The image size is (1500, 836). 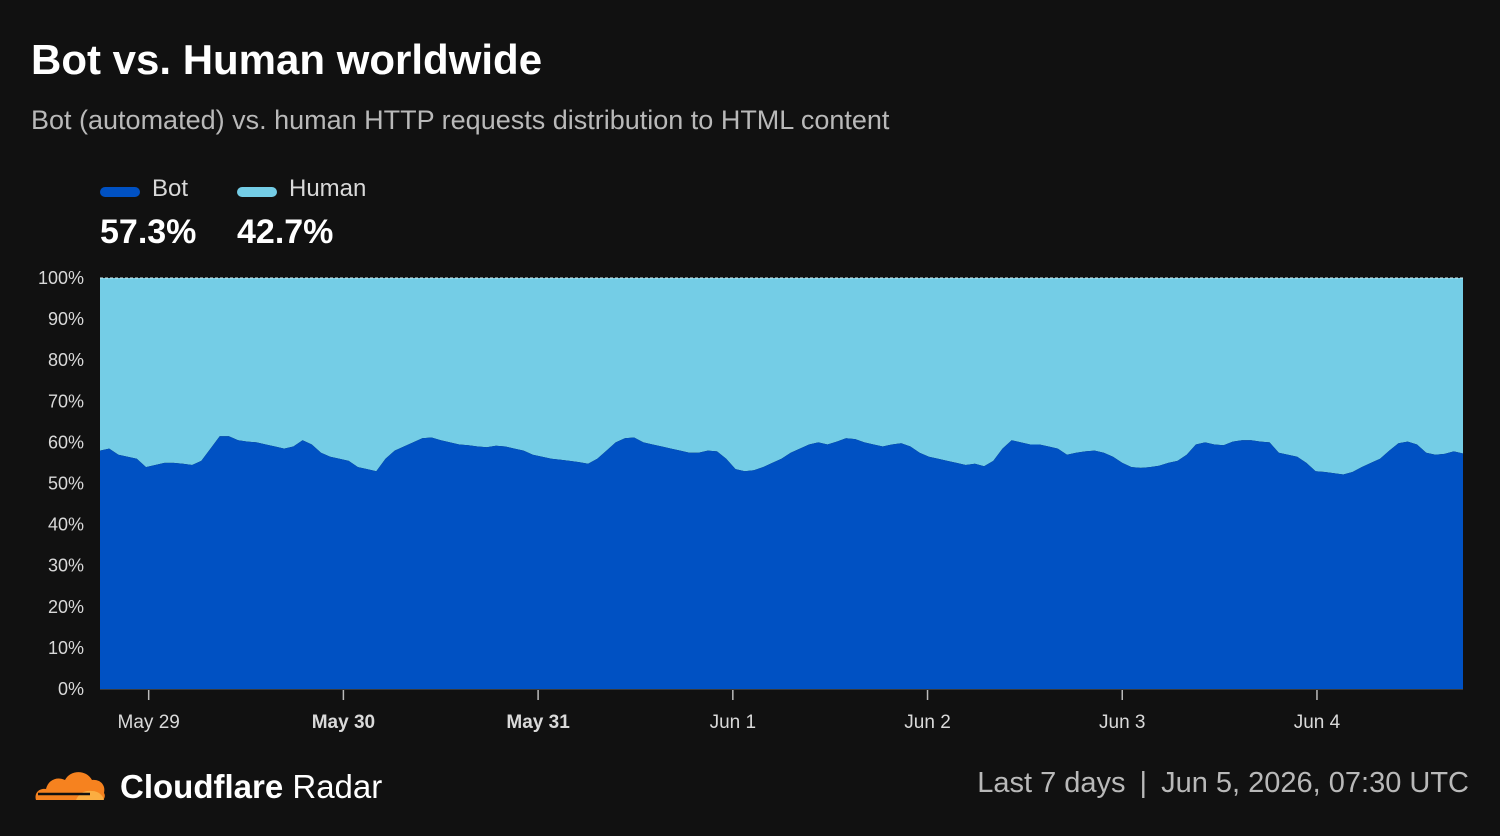 I want to click on y-tick-label: 80%, so click(x=66, y=360).